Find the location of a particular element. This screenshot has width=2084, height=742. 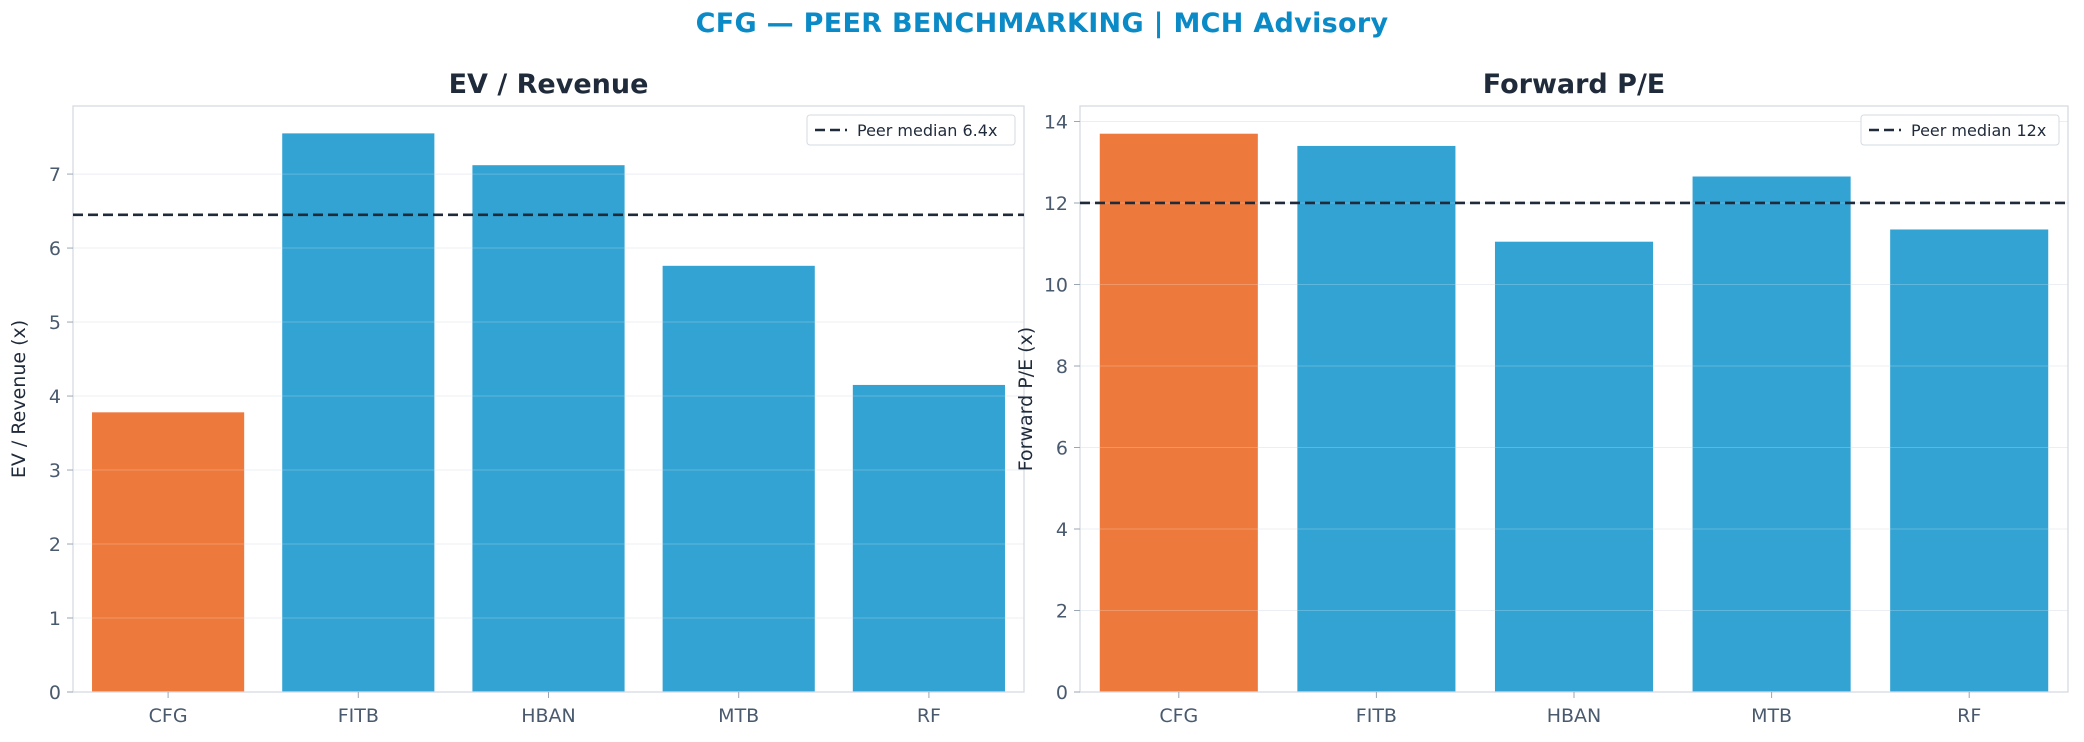

y-tick-label: 14 is located at coordinates (1056, 122).